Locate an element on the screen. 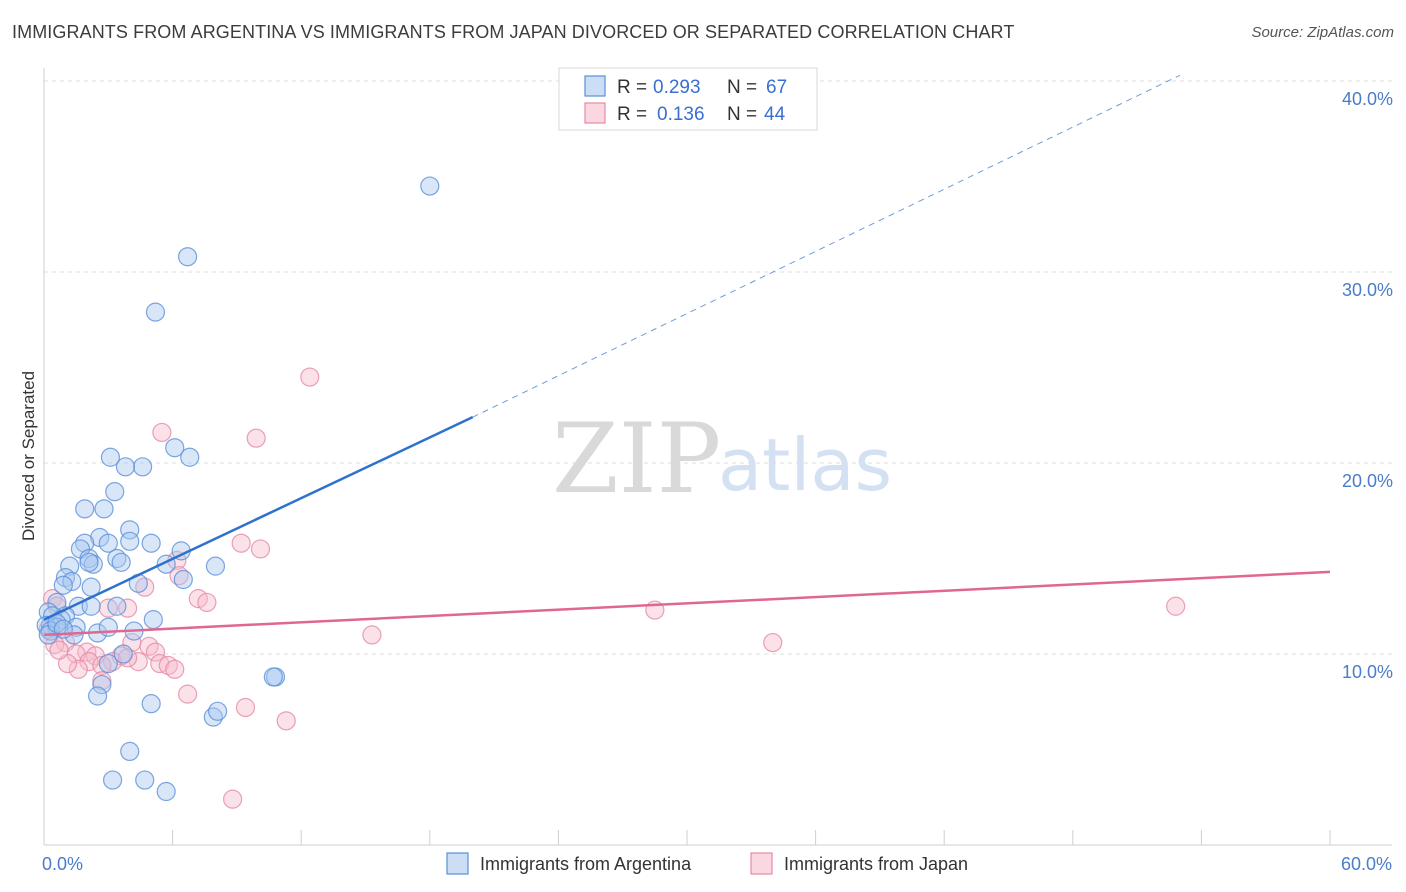 The height and width of the screenshot is (892, 1406). bottom-legend-swatch-japan is located at coordinates (761, 863).